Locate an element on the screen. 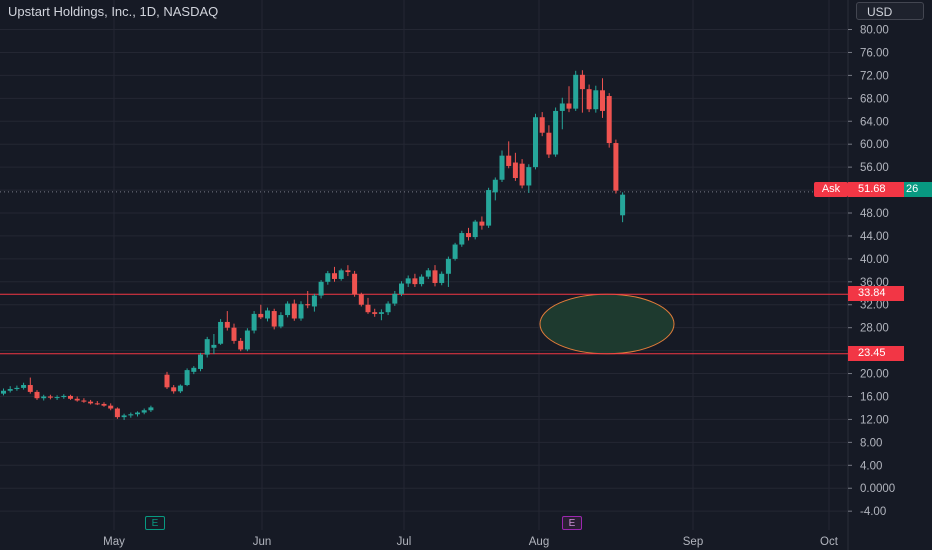 The height and width of the screenshot is (550, 932). y-tick-label: 40.00 is located at coordinates (874, 260).